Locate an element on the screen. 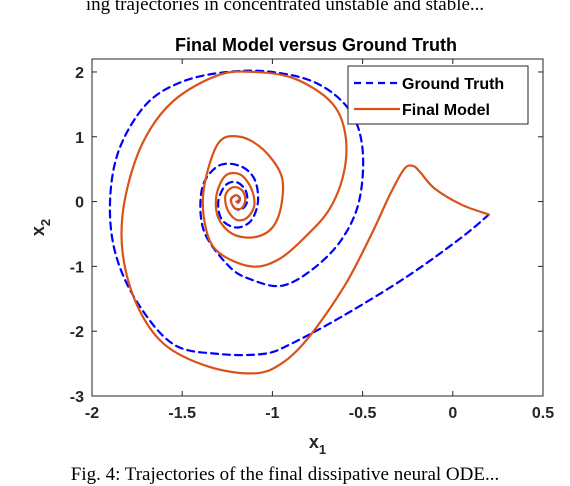 The height and width of the screenshot is (486, 570). y-axis-label: x2 is located at coordinates (40, 227).